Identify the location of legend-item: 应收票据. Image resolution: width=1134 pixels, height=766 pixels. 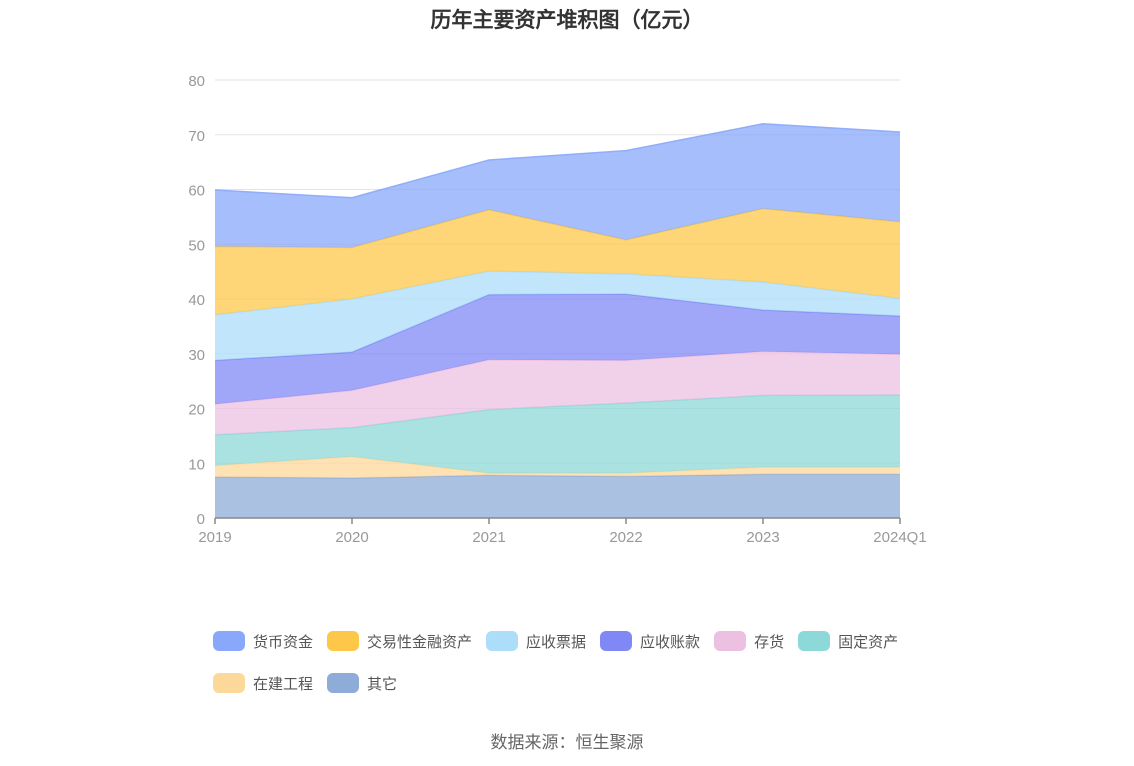
(536, 641).